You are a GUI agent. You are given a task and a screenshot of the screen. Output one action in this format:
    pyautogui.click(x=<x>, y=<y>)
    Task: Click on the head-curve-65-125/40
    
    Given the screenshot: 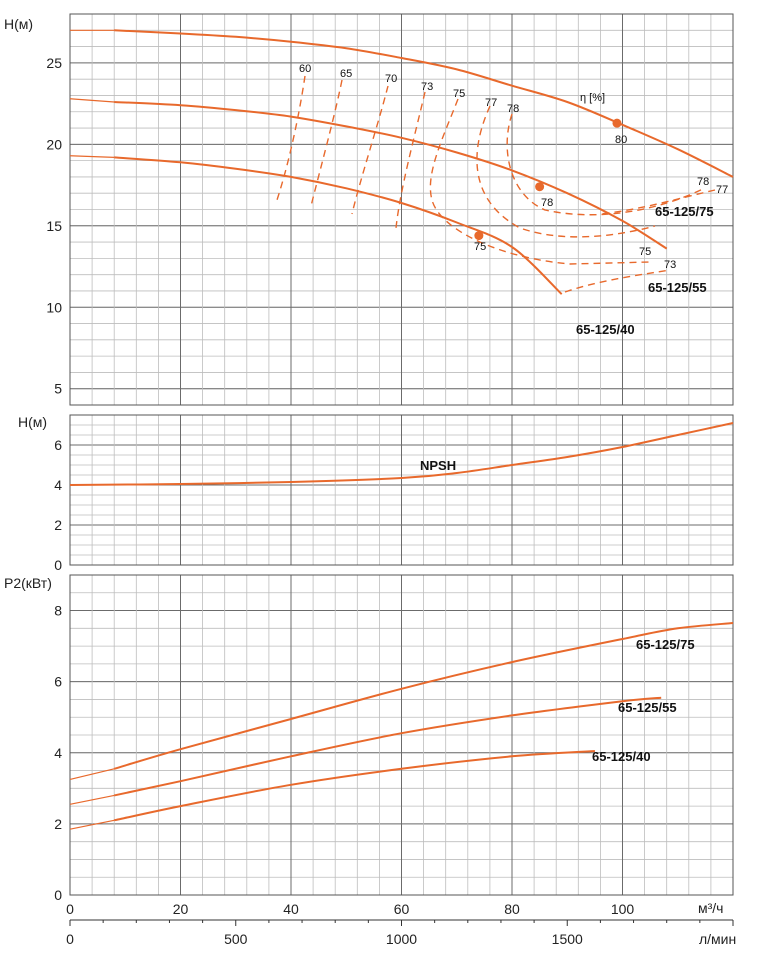 What is the action you would take?
    pyautogui.click(x=338, y=225)
    